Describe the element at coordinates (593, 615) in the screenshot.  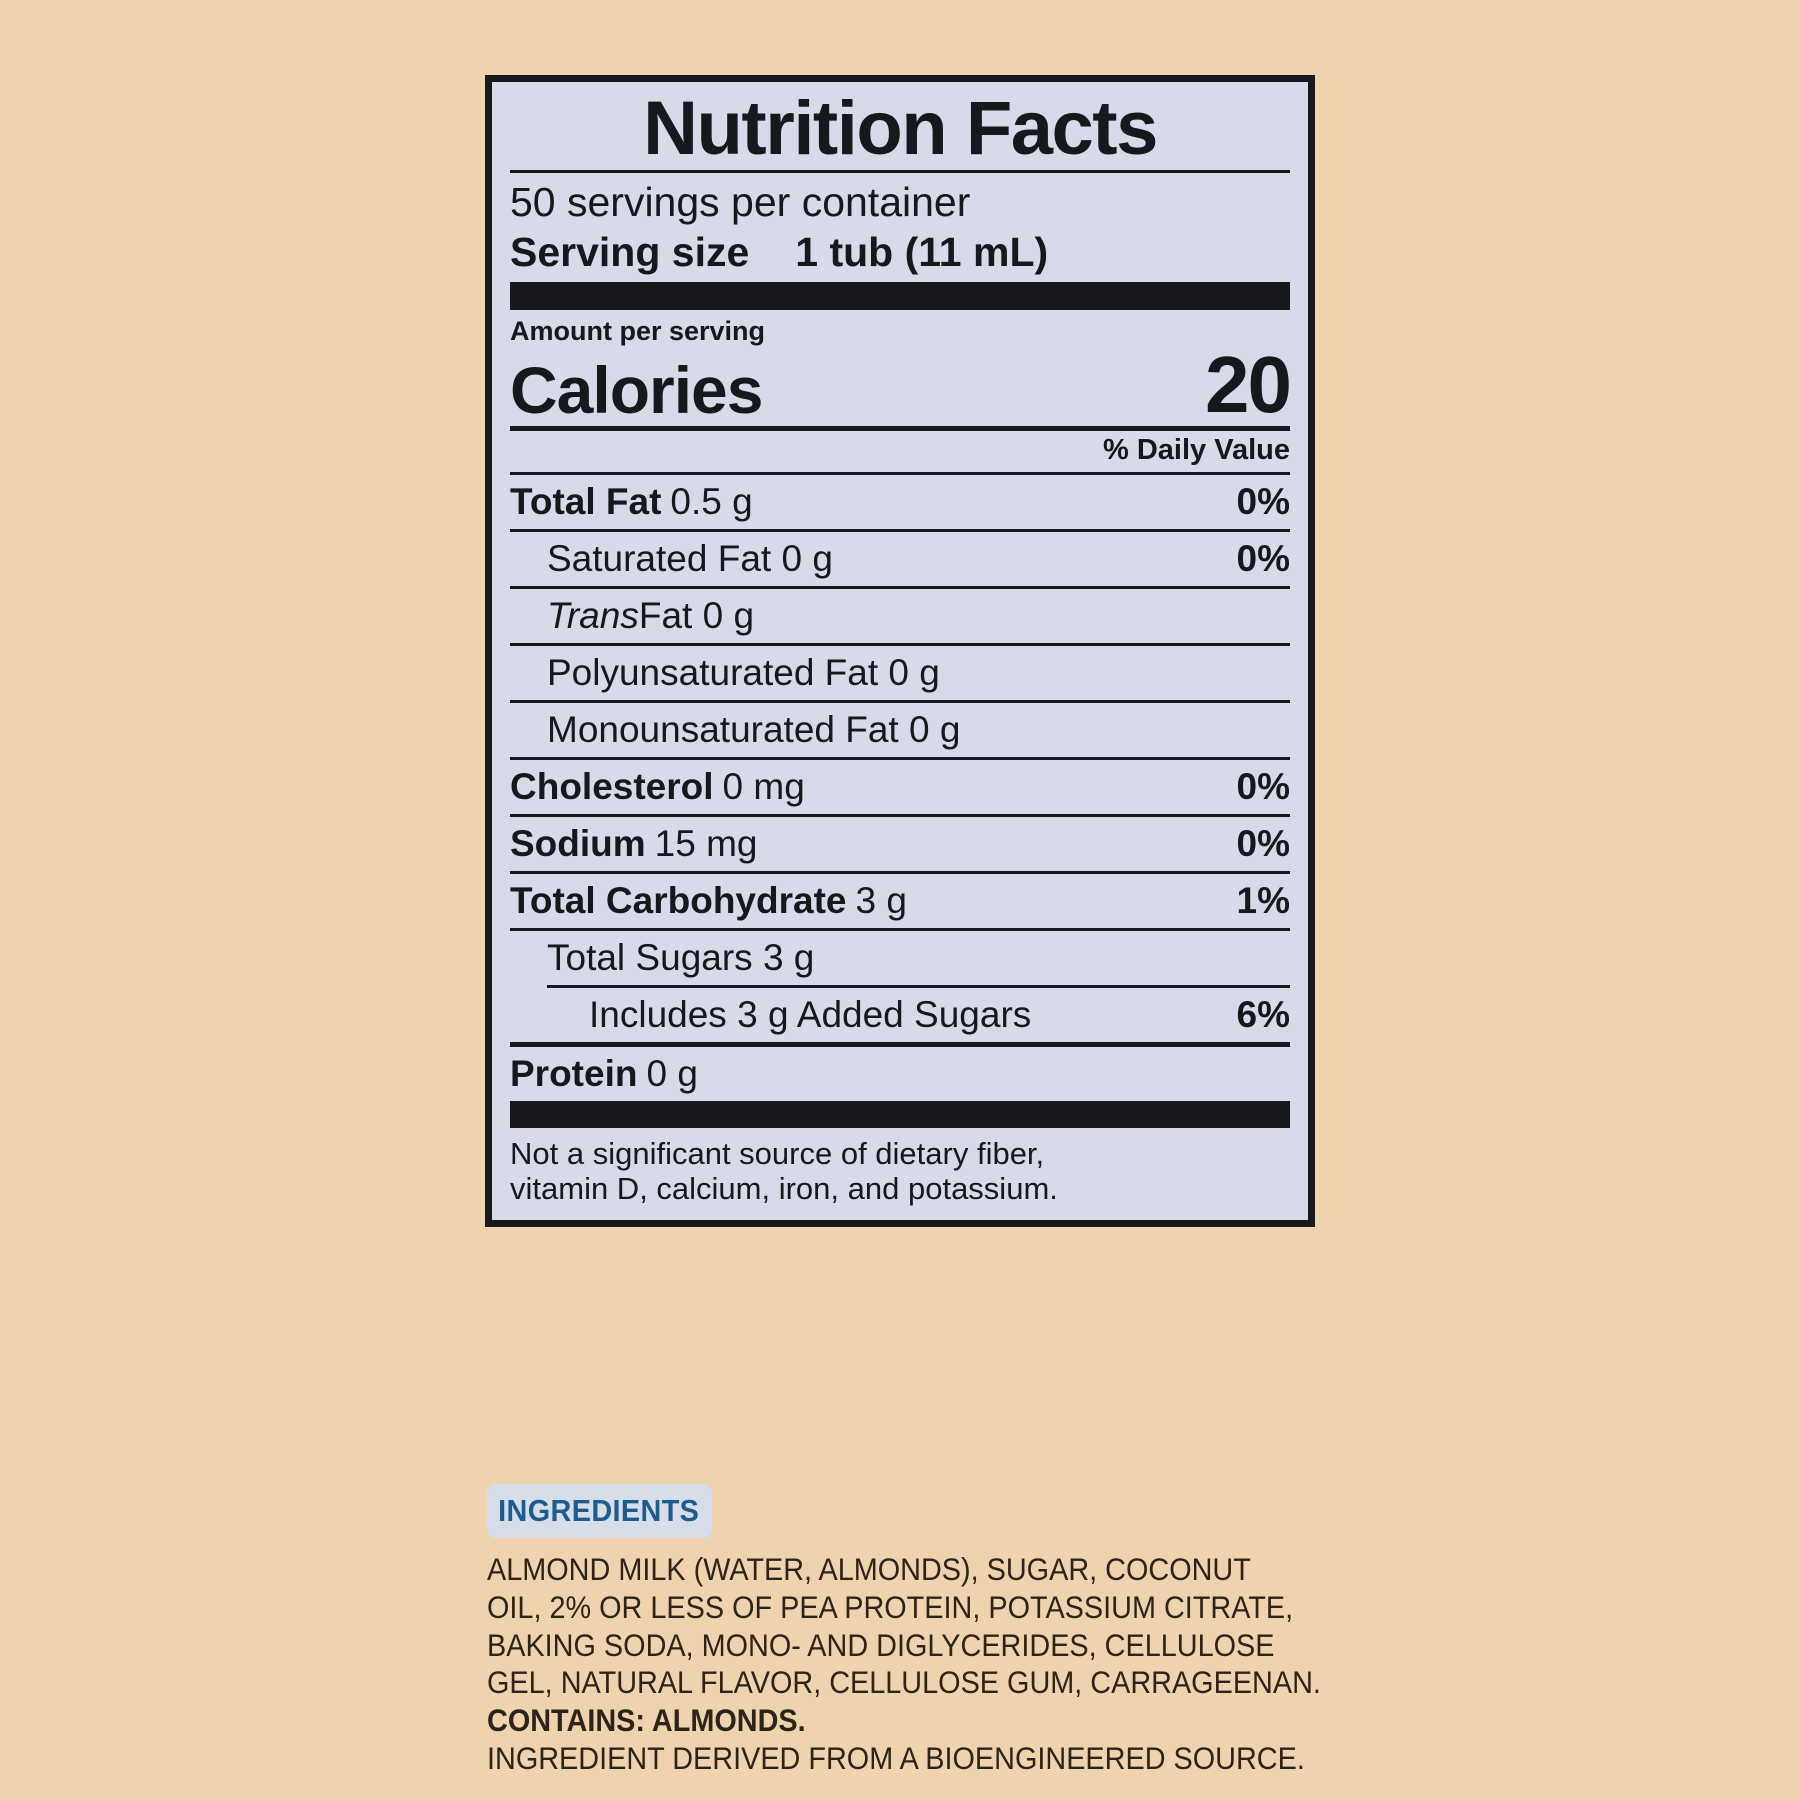
I see `row-trans-fat-italic: Trans` at that location.